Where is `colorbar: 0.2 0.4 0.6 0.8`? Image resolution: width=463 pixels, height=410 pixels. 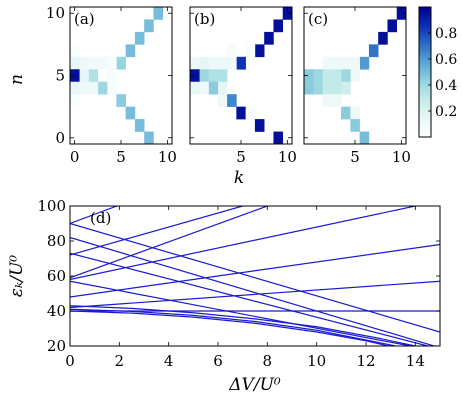 colorbar: 0.2 0.4 0.6 0.8 is located at coordinates (437, 72).